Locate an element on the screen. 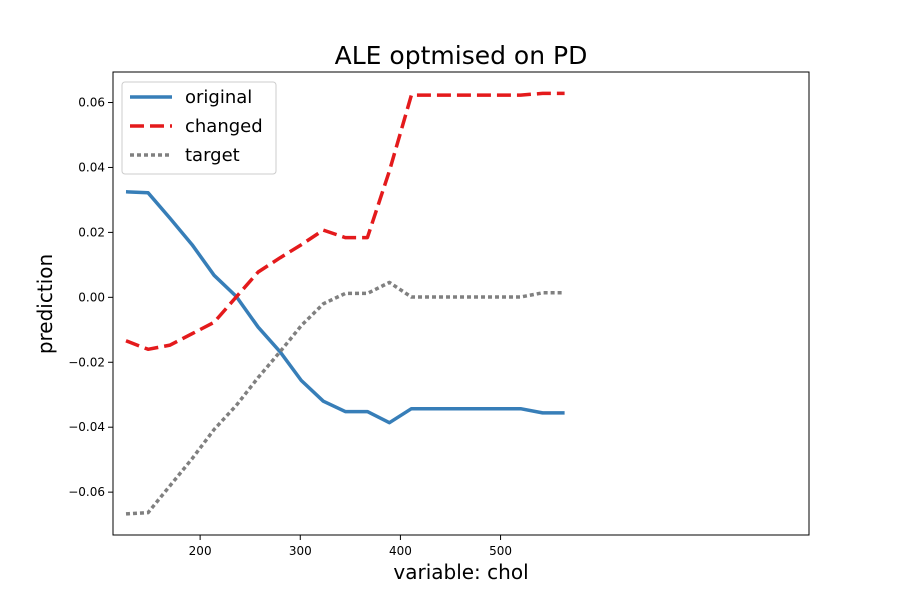  legend-box is located at coordinates (199, 128).